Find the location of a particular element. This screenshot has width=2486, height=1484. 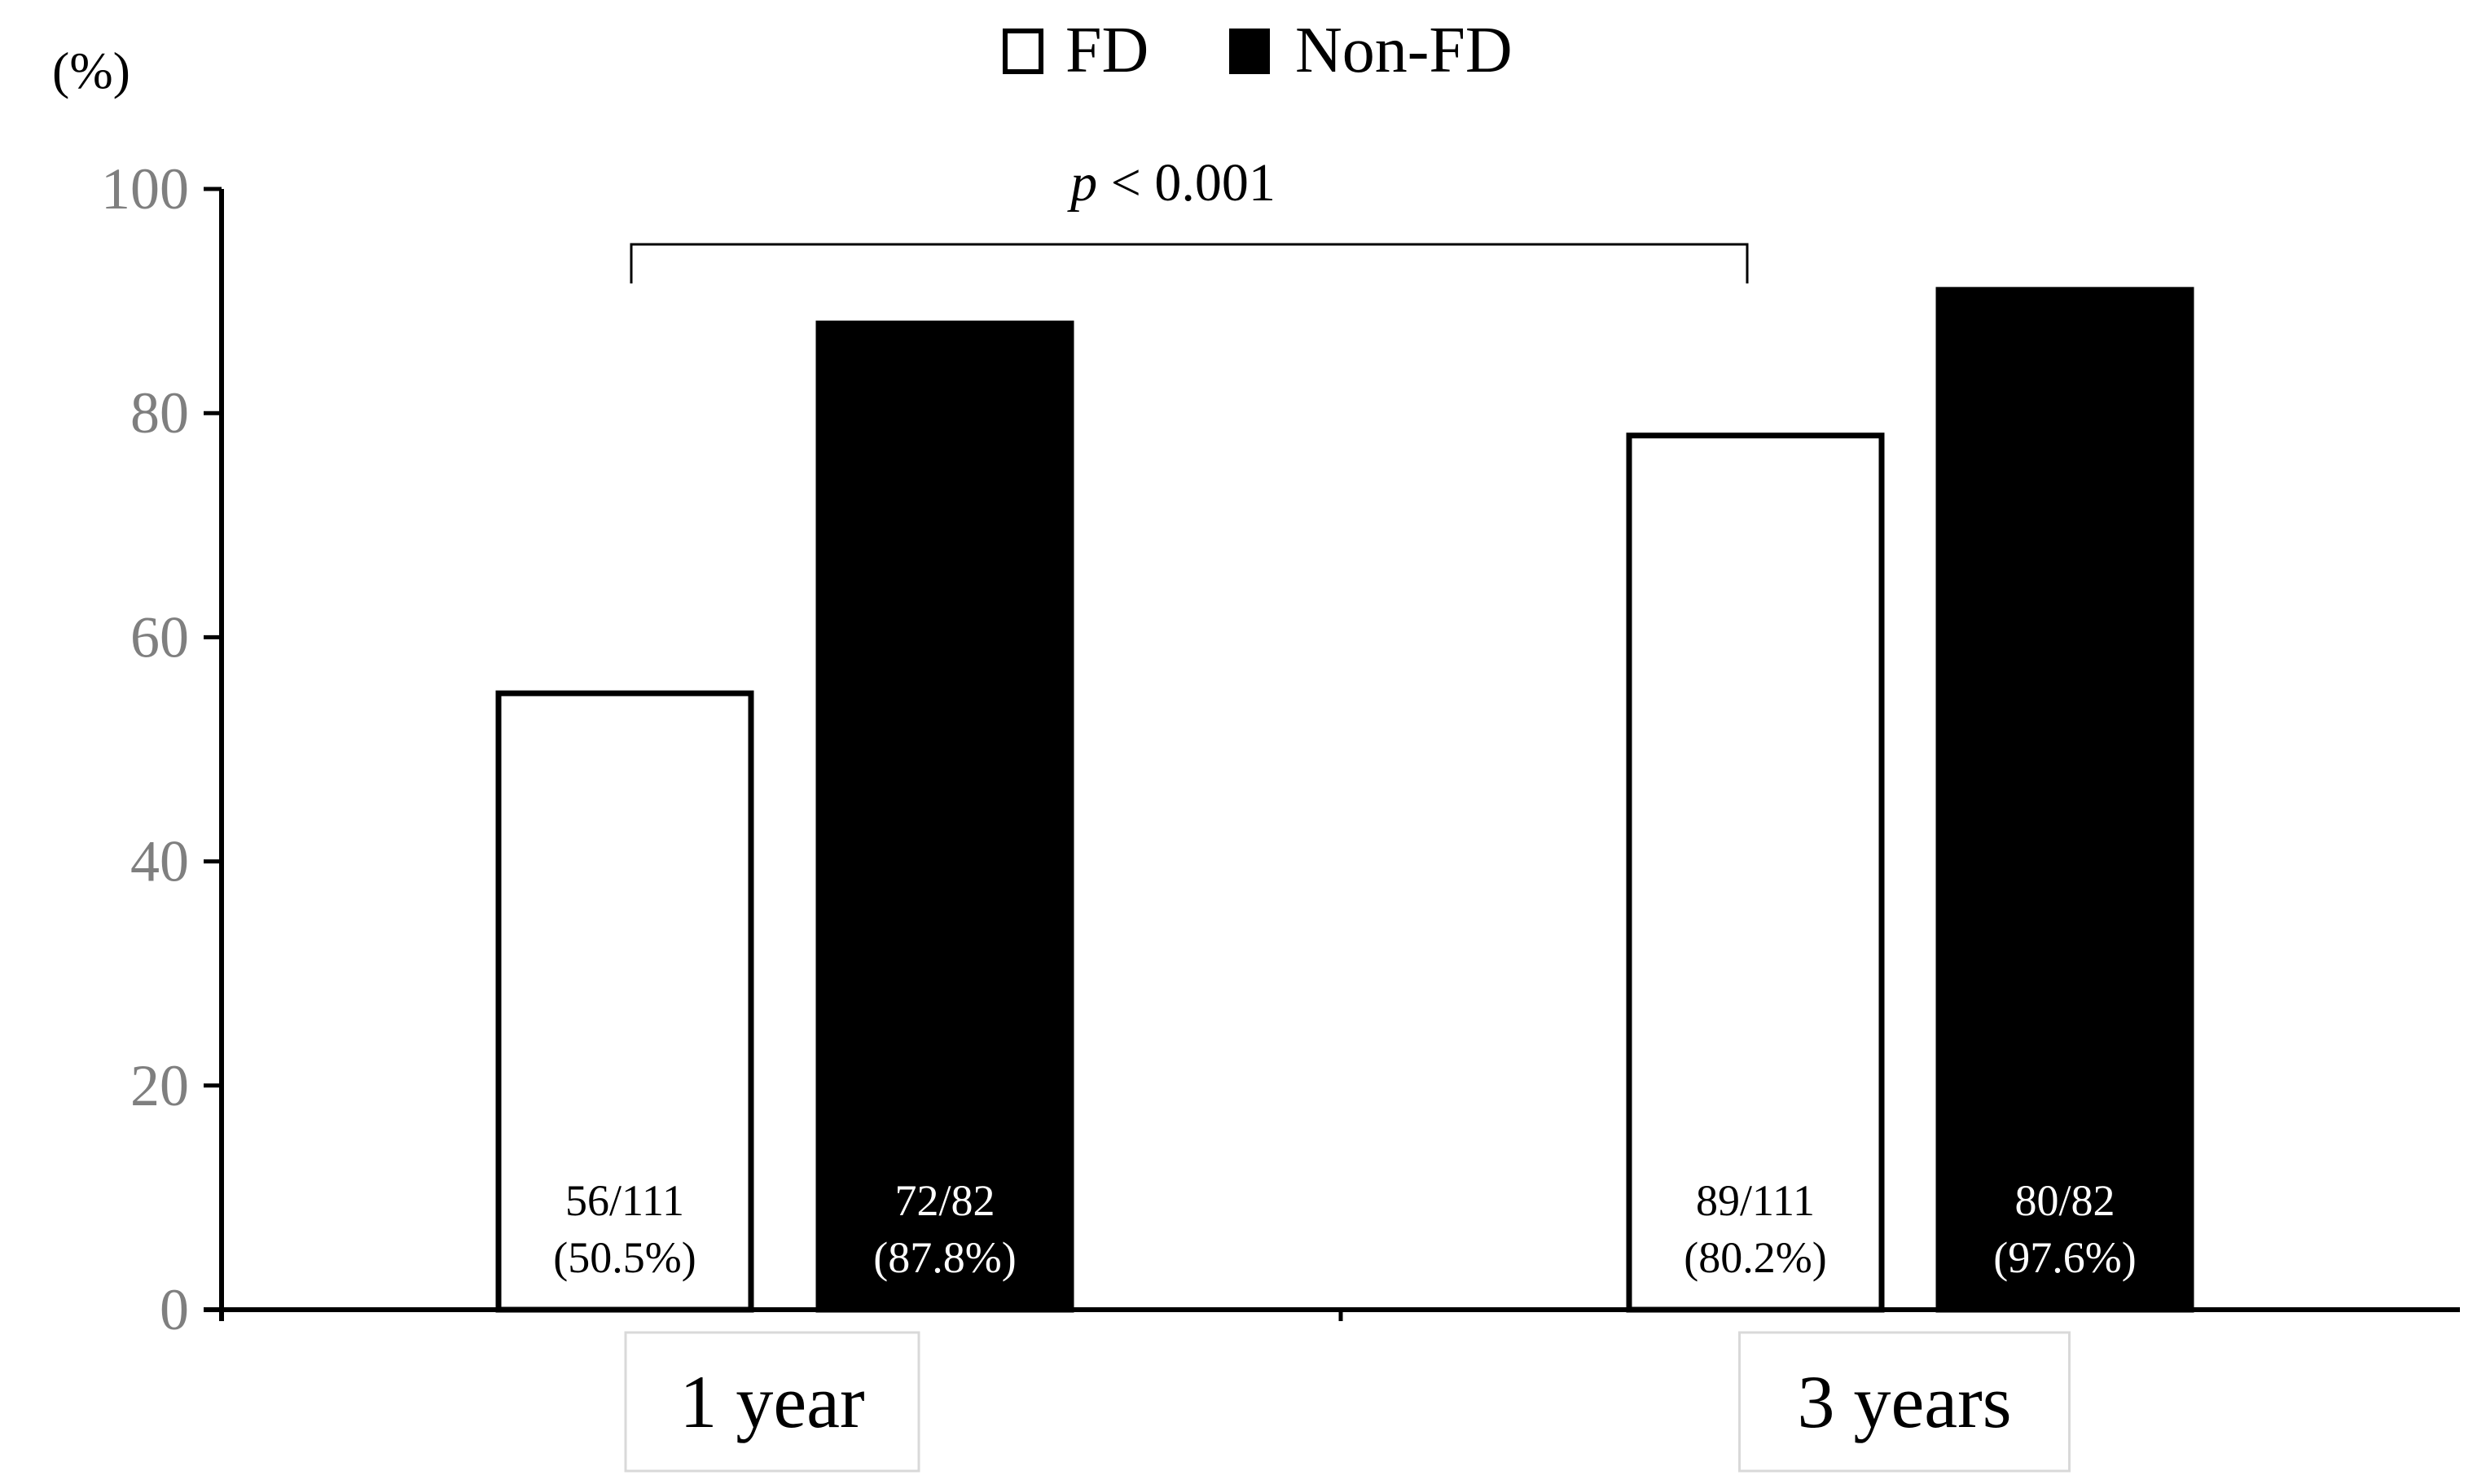

data-label-percent: (97.6%) is located at coordinates (2064, 1257).